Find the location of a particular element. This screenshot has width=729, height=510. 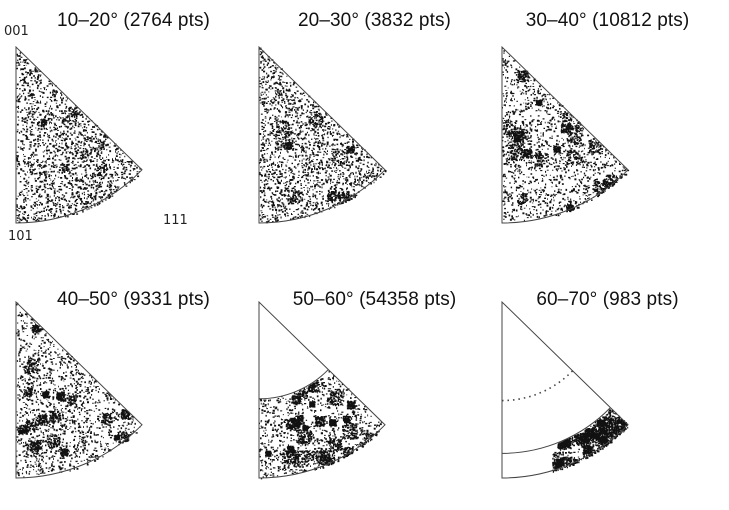

panel-title: 20–30° (3832 pts) is located at coordinates (374, 20).